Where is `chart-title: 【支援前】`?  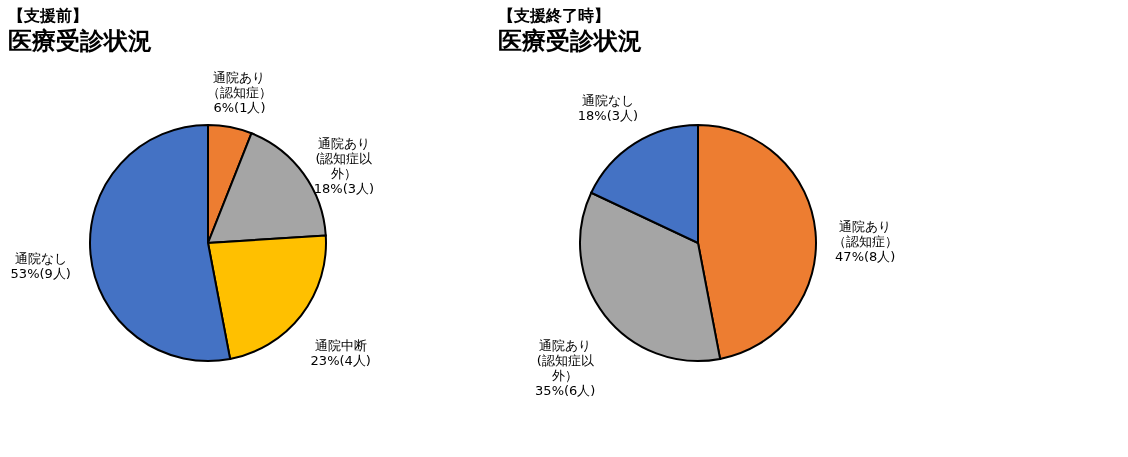
chart-title: 【支援前】 is located at coordinates (48, 15).